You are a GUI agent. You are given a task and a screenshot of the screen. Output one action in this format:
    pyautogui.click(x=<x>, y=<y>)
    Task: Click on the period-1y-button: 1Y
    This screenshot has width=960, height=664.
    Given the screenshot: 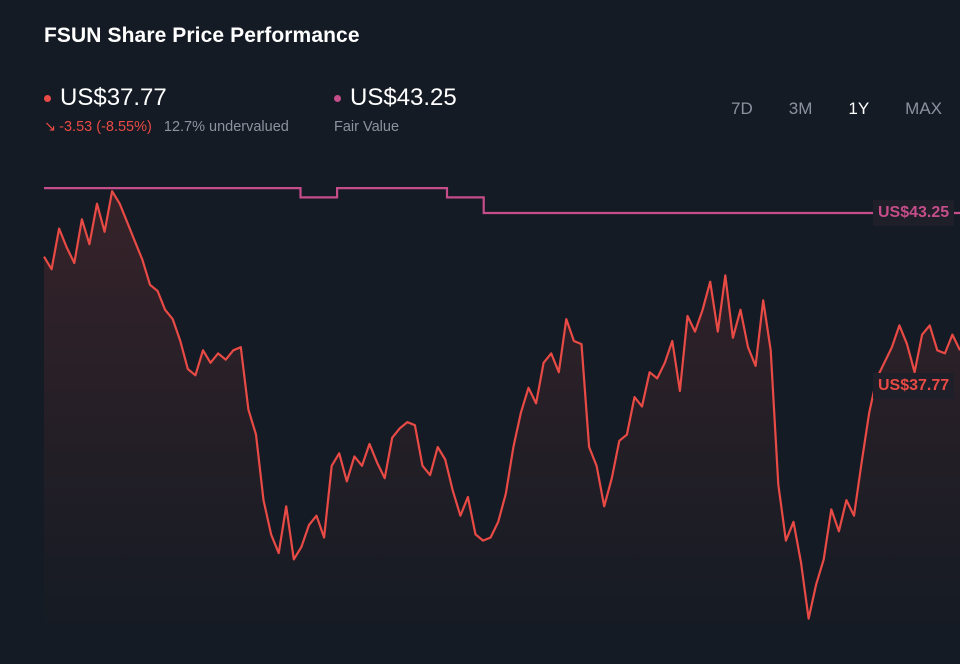 What is the action you would take?
    pyautogui.click(x=859, y=108)
    